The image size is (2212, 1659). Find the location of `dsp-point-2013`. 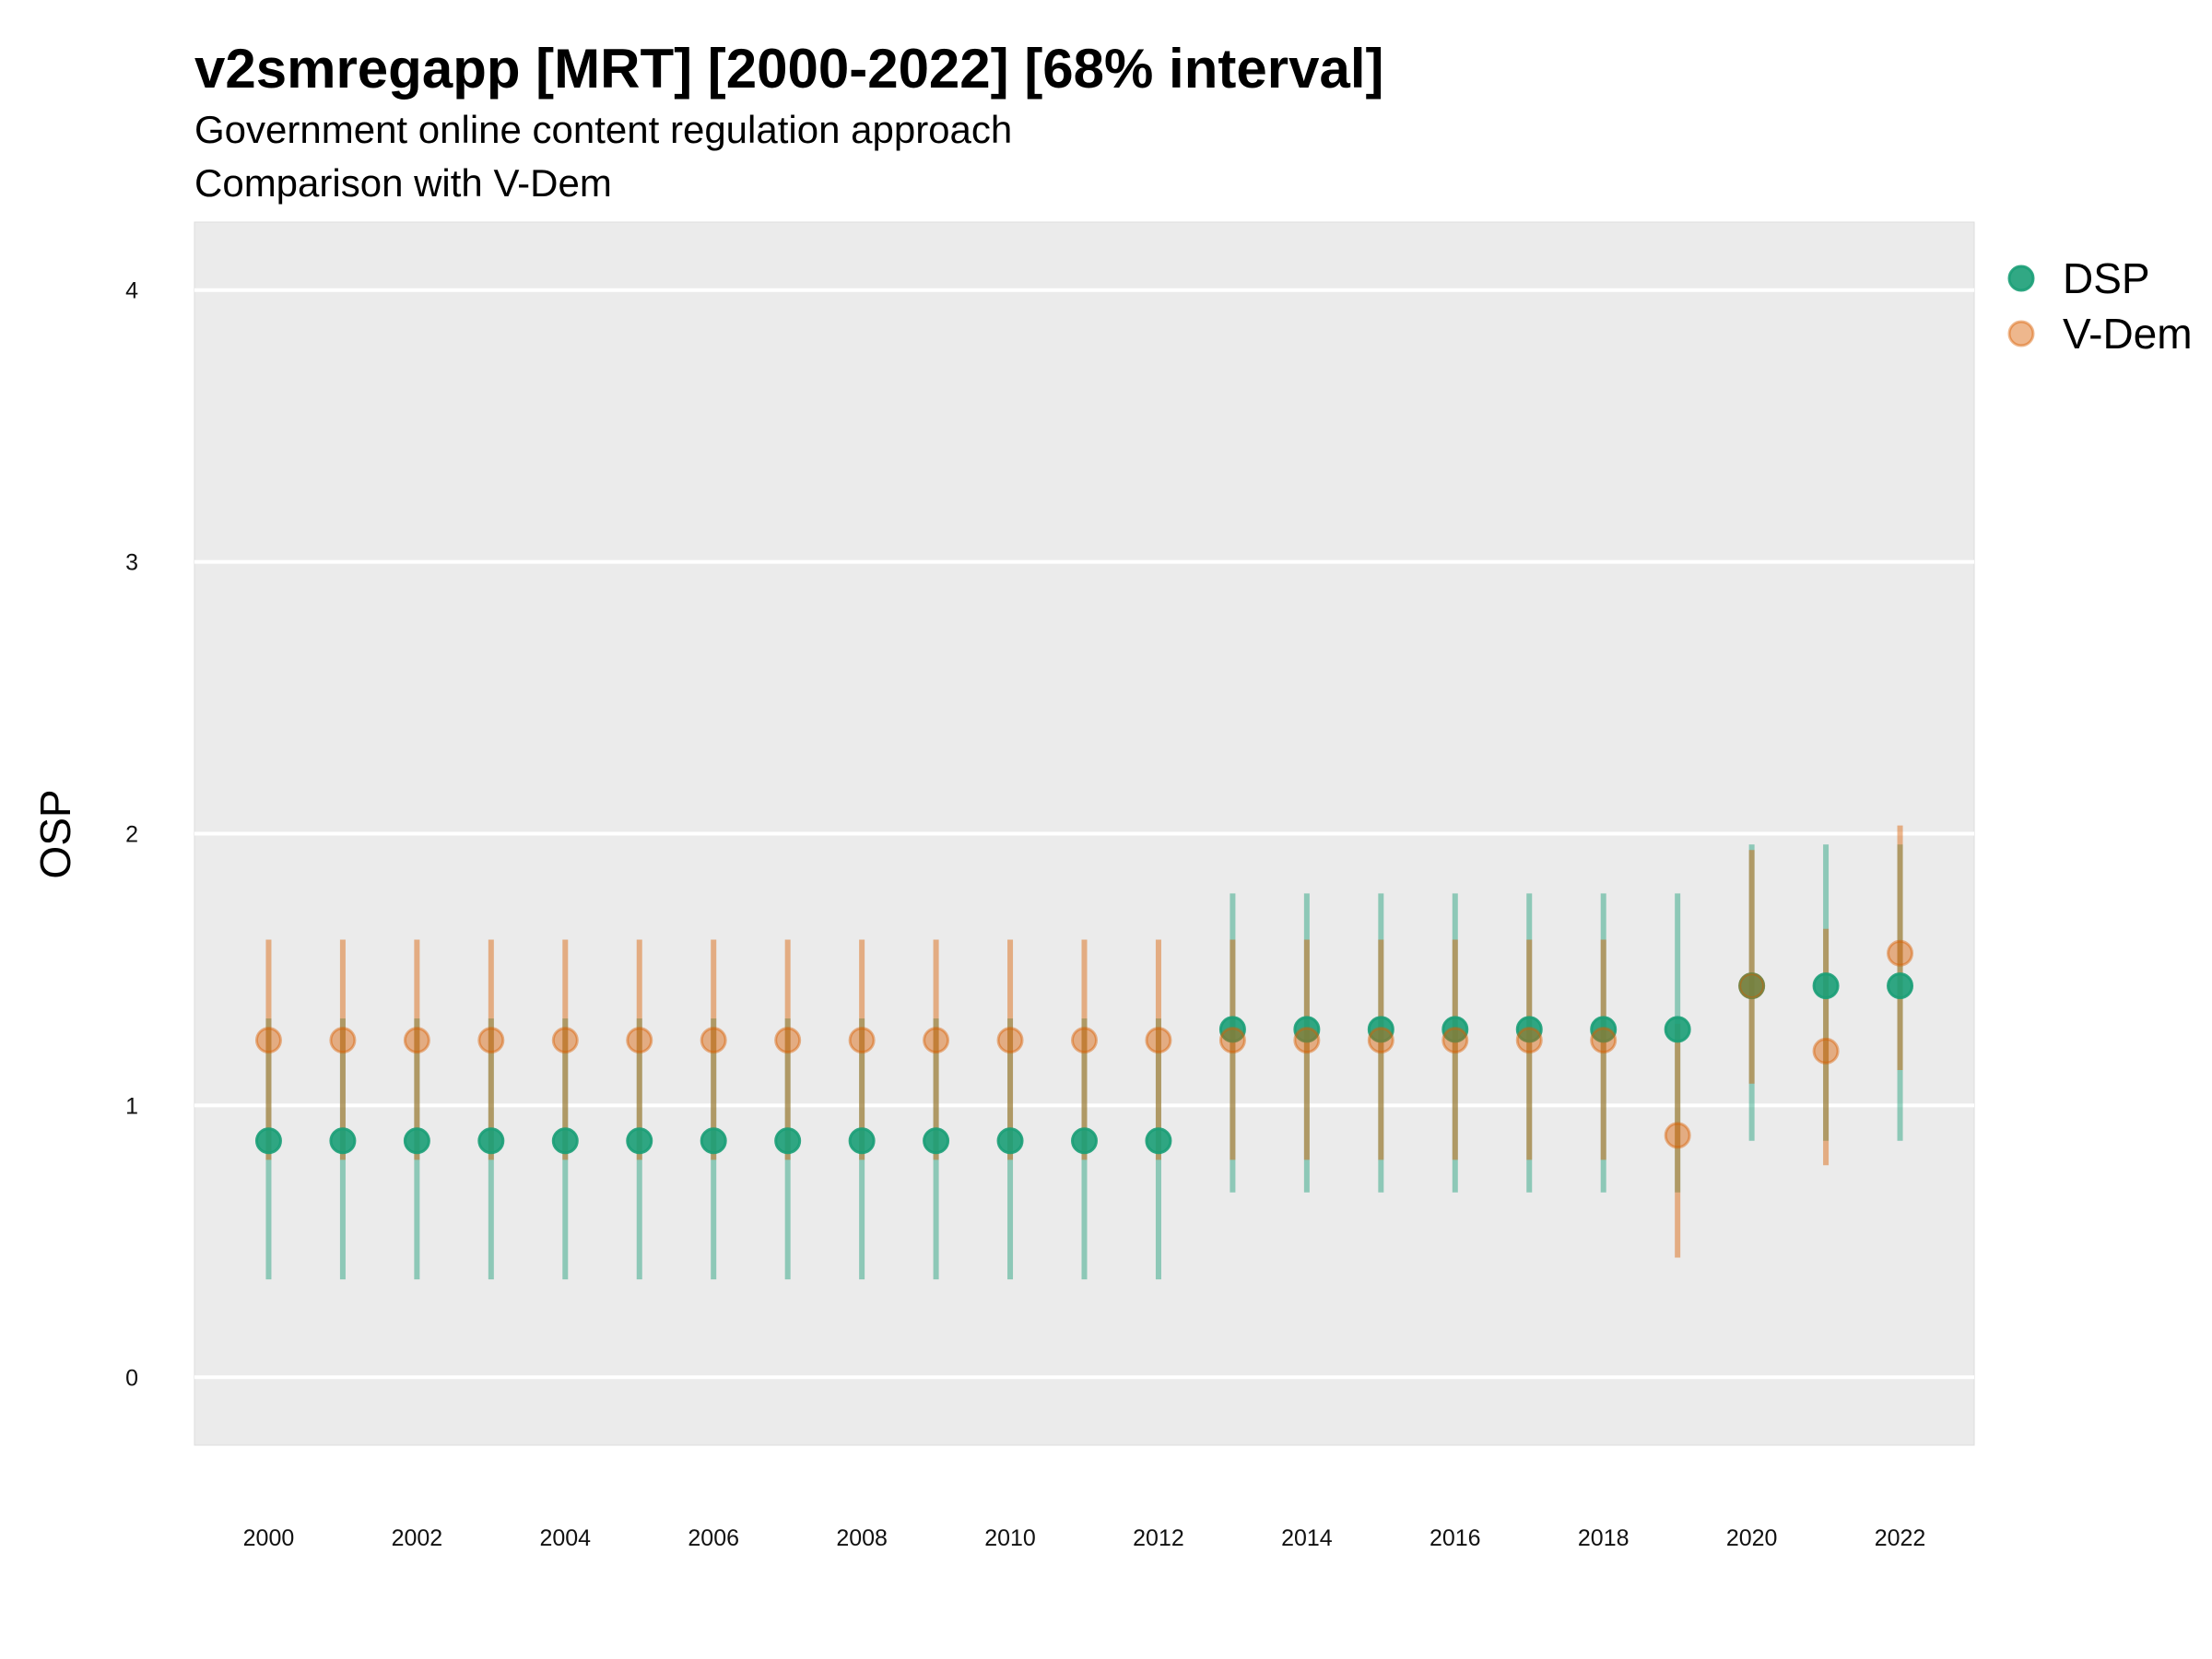

dsp-point-2013 is located at coordinates (1232, 1029).